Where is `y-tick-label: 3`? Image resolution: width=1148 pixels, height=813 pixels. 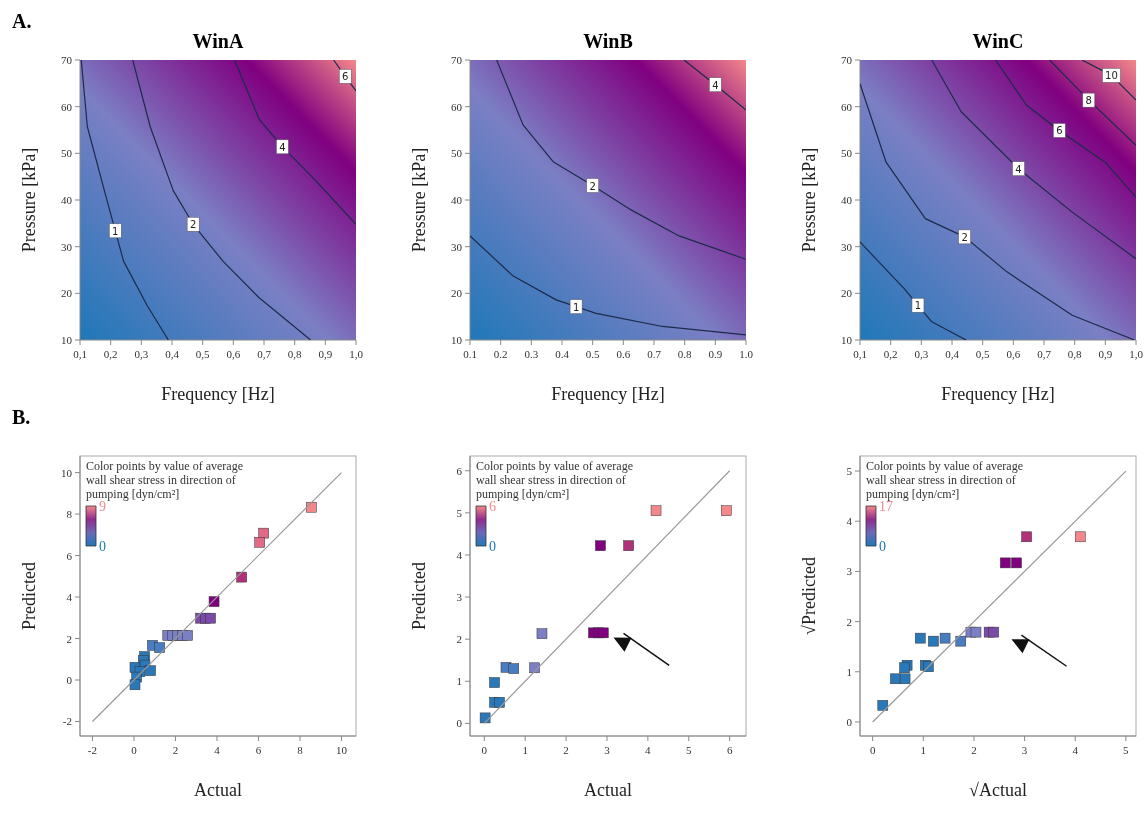
y-tick-label: 3 is located at coordinates (459, 597).